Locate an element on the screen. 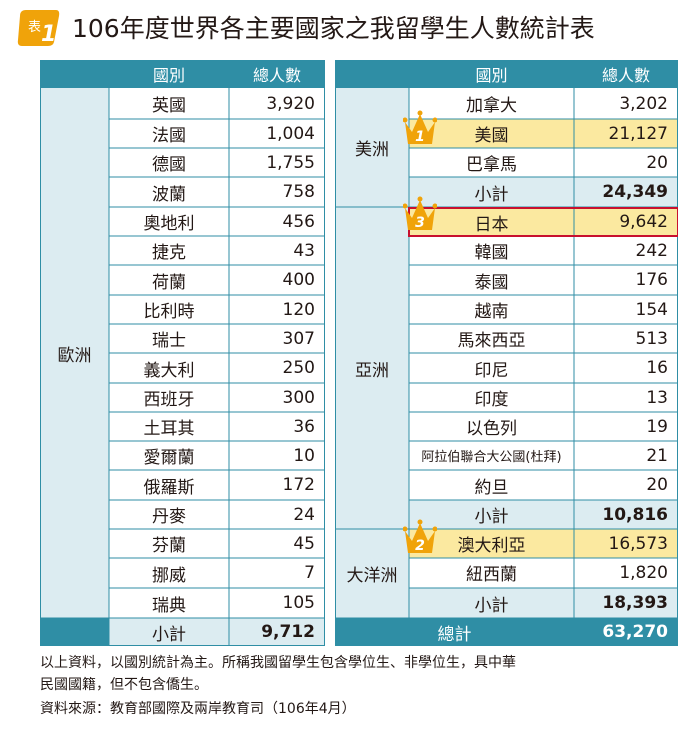  asia-country: 韓國 is located at coordinates (491, 253).